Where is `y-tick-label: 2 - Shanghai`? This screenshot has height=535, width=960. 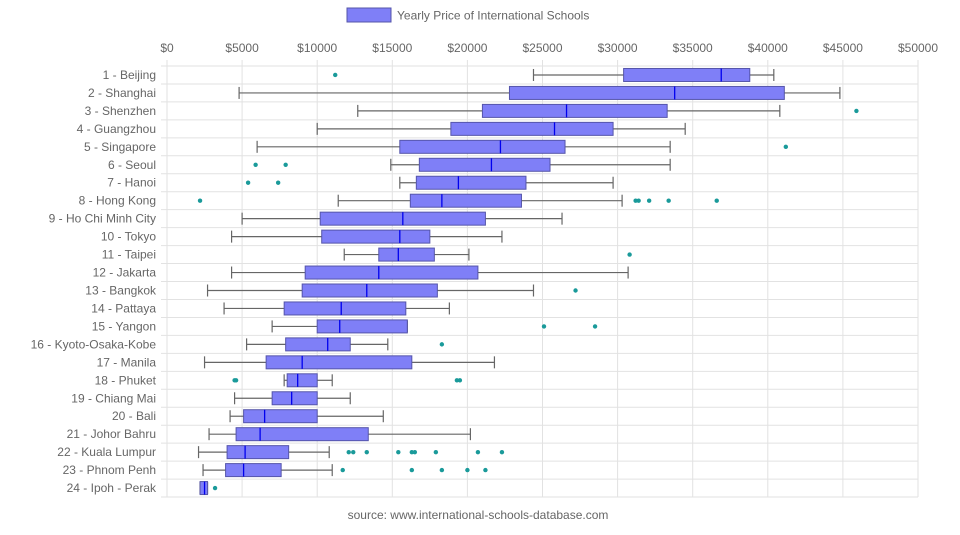 y-tick-label: 2 - Shanghai is located at coordinates (122, 93).